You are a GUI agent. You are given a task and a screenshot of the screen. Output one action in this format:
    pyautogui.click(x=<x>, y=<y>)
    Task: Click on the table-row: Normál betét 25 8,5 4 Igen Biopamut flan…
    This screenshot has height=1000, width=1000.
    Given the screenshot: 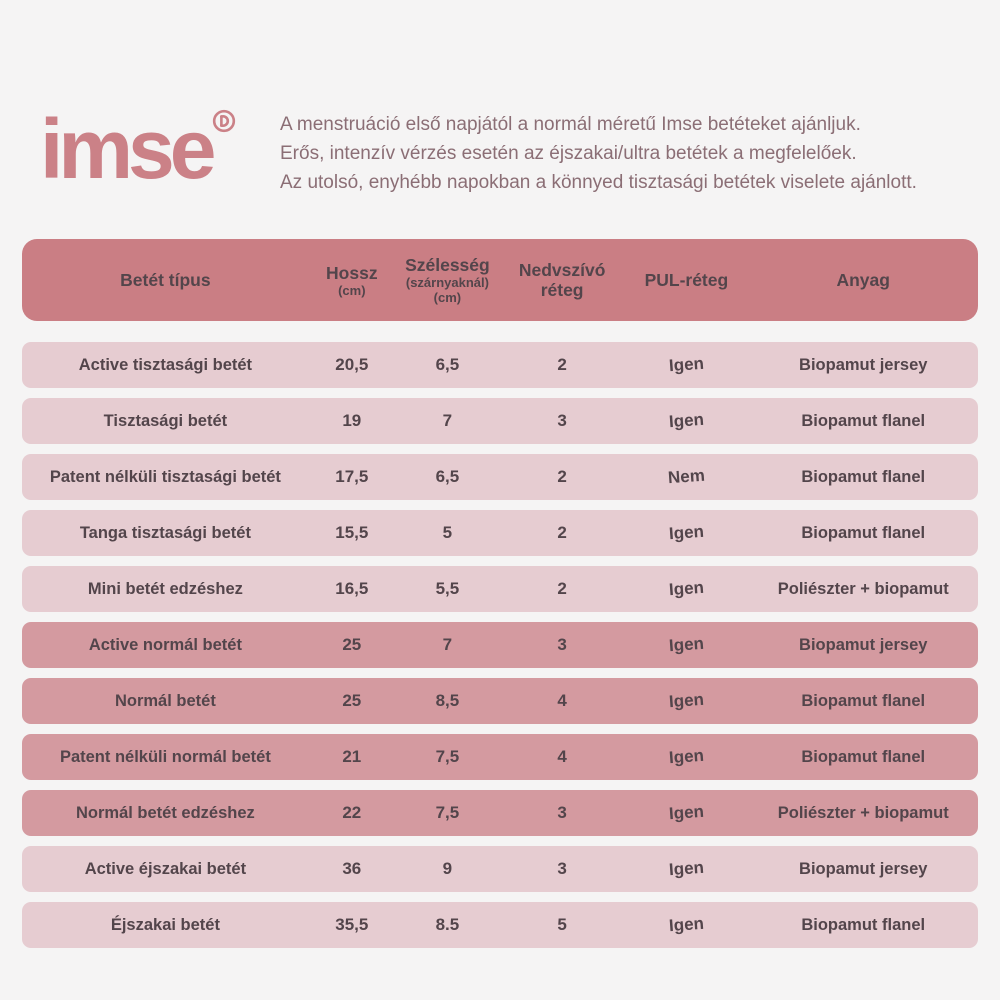 What is the action you would take?
    pyautogui.click(x=500, y=701)
    